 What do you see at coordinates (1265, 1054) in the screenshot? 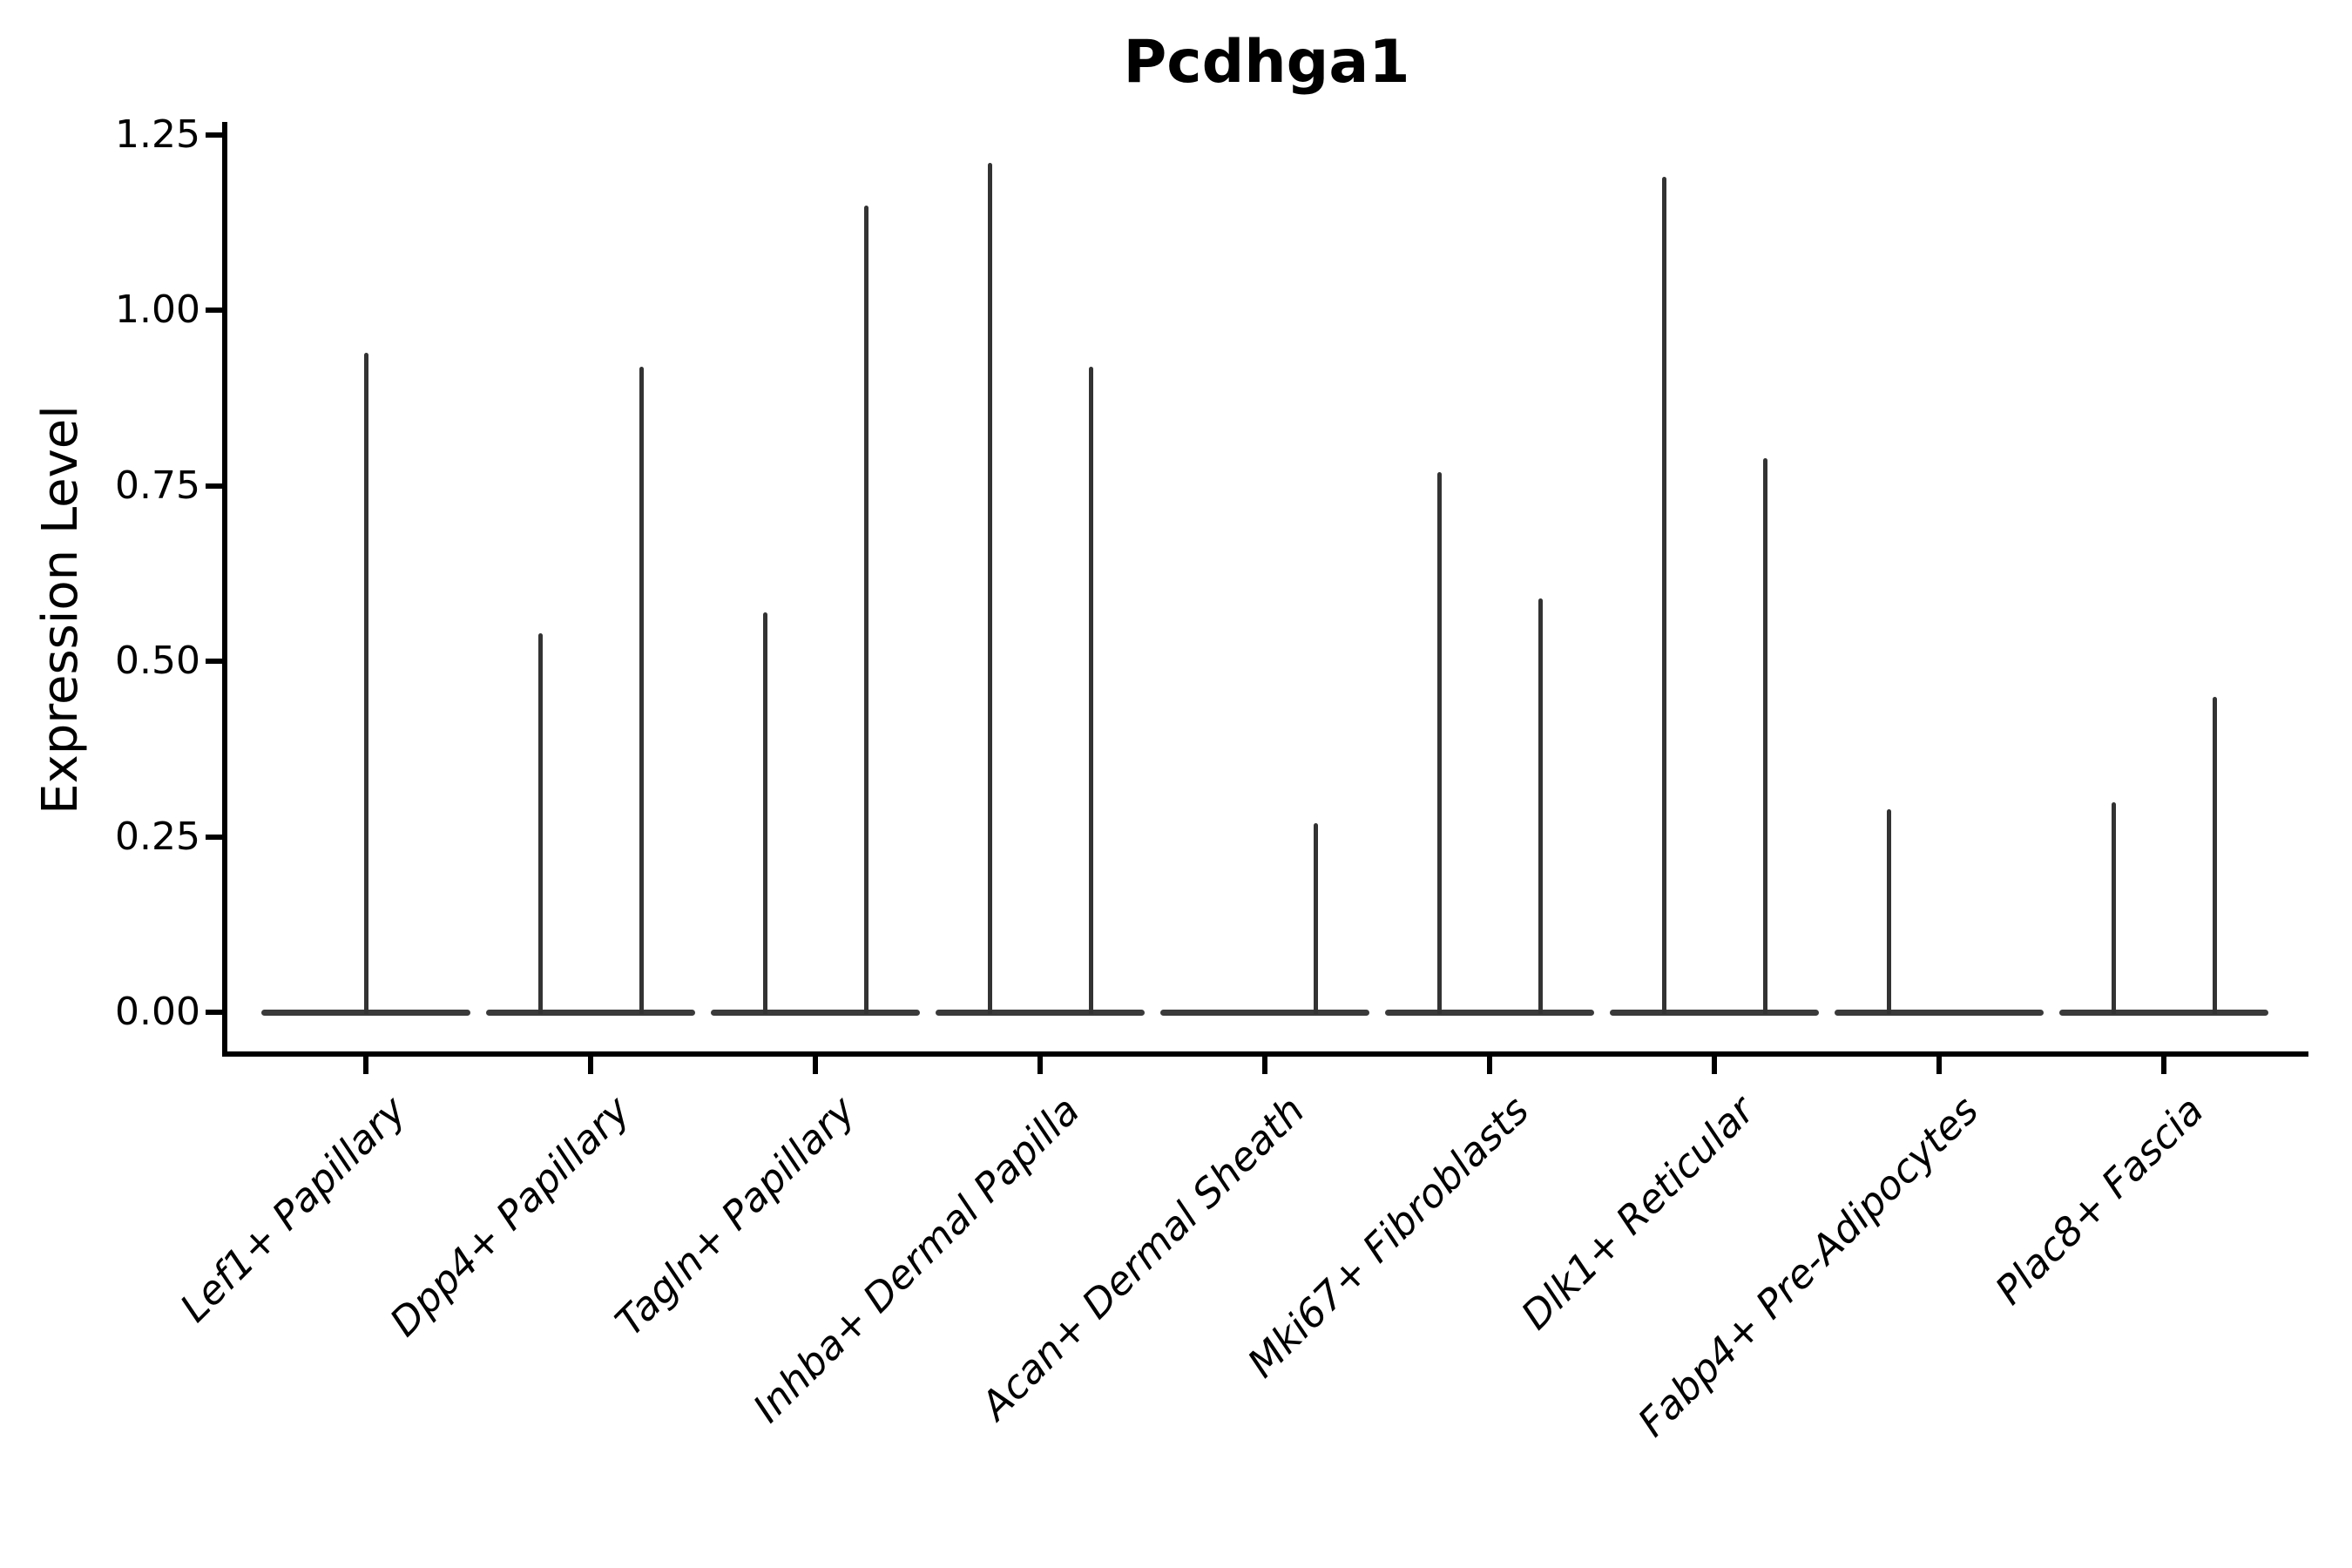
I see `x-axis-spine` at bounding box center [1265, 1054].